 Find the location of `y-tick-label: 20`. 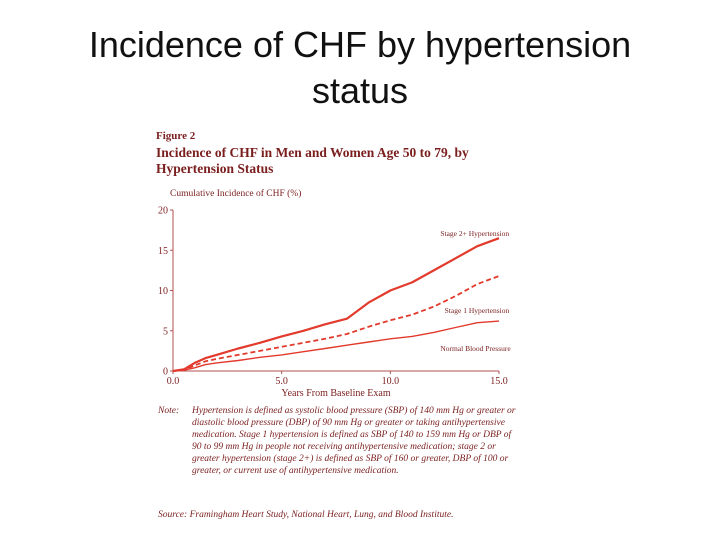

y-tick-label: 20 is located at coordinates (163, 211).